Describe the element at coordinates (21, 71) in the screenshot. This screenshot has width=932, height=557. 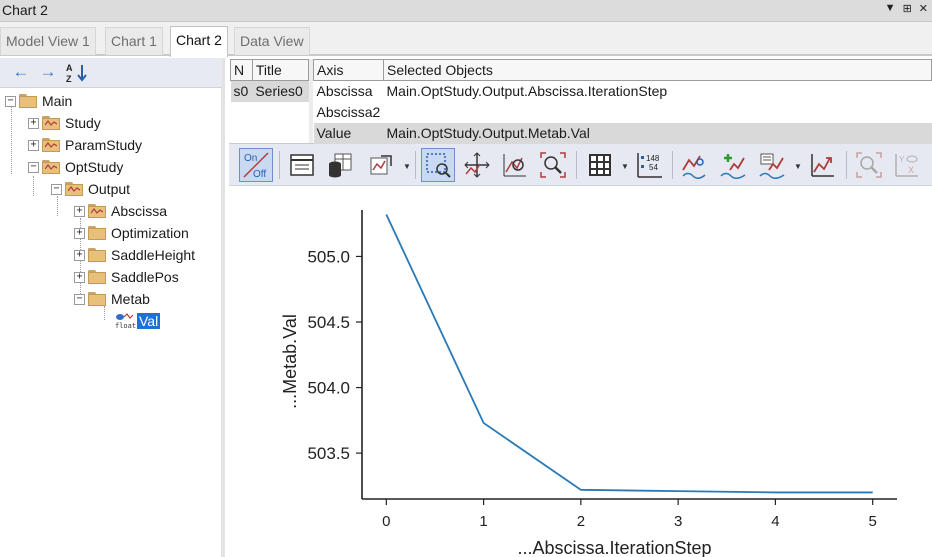
I see `arrow-left-icon: ←` at that location.